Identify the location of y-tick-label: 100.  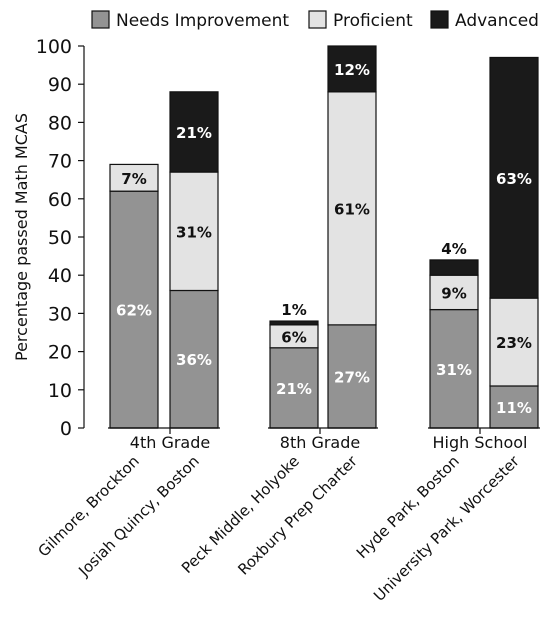
(54, 47).